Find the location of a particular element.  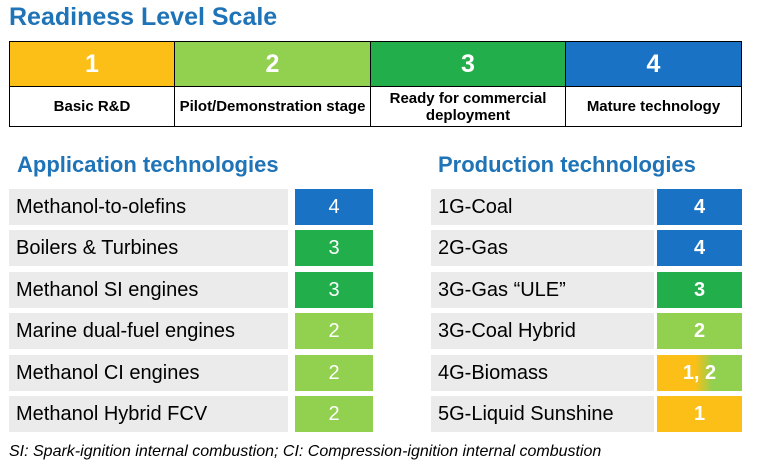

scale-level-4-number: 4 is located at coordinates (654, 64).